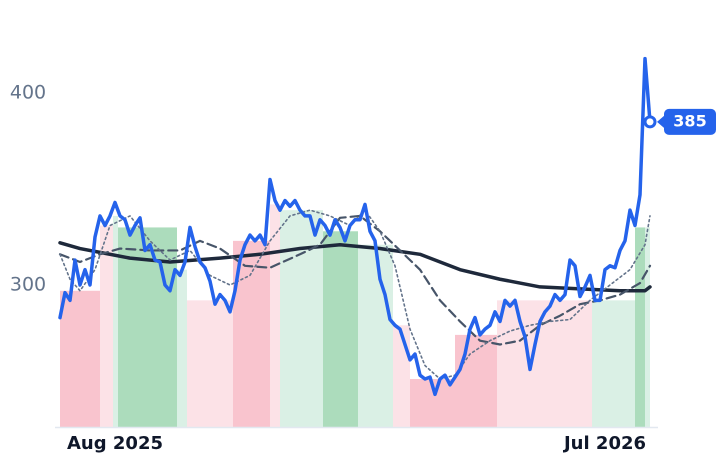 The width and height of the screenshot is (718, 464). I want to click on series-line, so click(355, 267).